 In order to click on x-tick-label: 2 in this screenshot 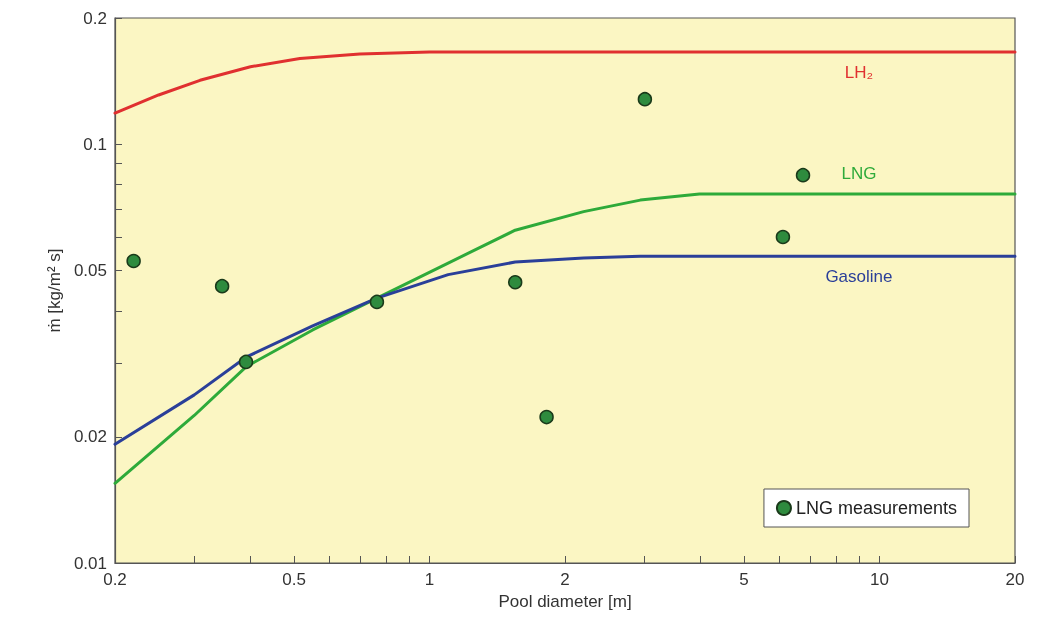, I will do `click(565, 579)`.